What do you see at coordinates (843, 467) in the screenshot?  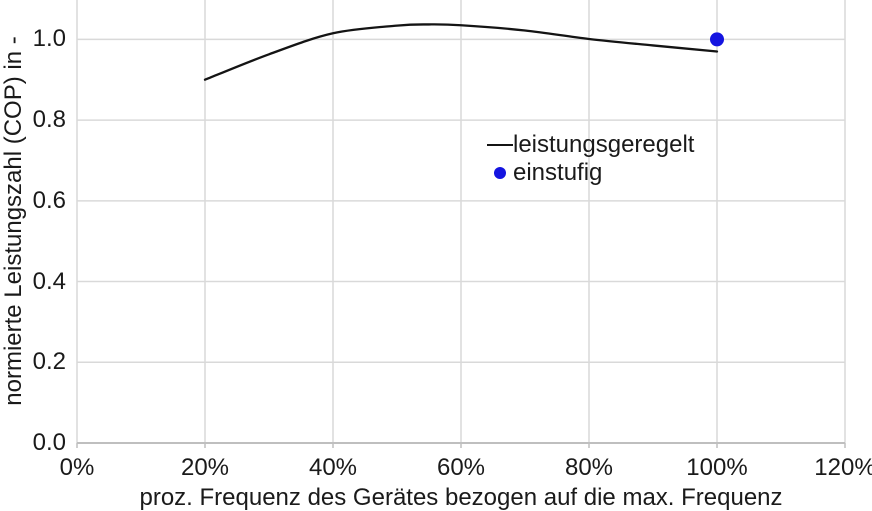 I see `x-tick-label: 120%` at bounding box center [843, 467].